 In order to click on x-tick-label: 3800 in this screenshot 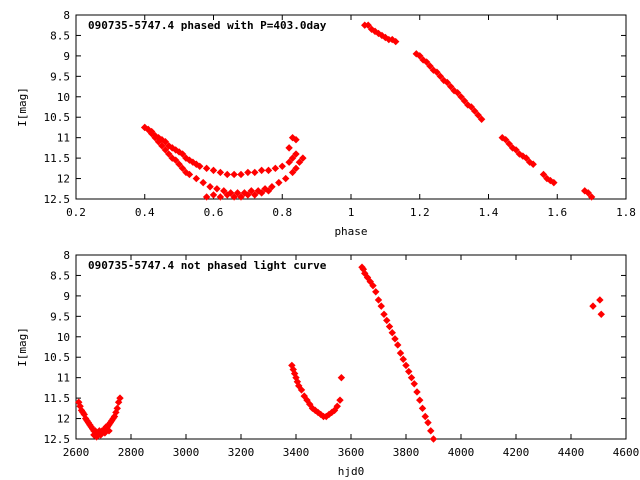, I will do `click(406, 452)`.